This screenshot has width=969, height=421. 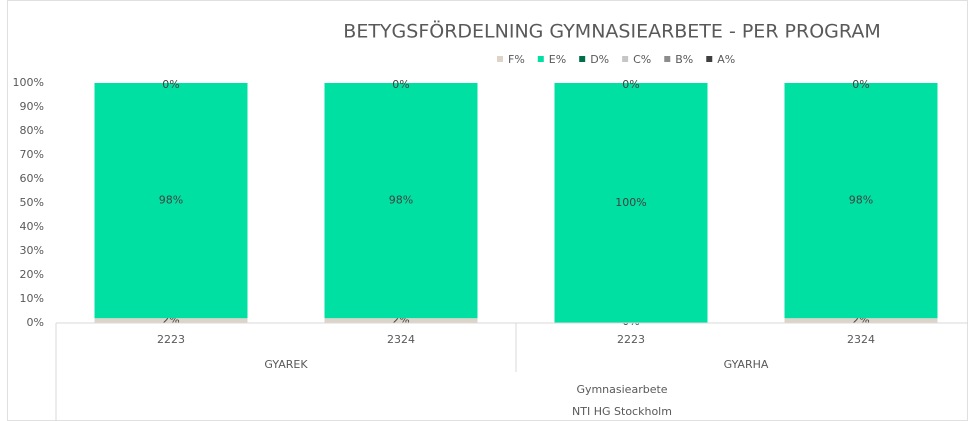 I want to click on y-tick-label: 80%, so click(x=32, y=130).